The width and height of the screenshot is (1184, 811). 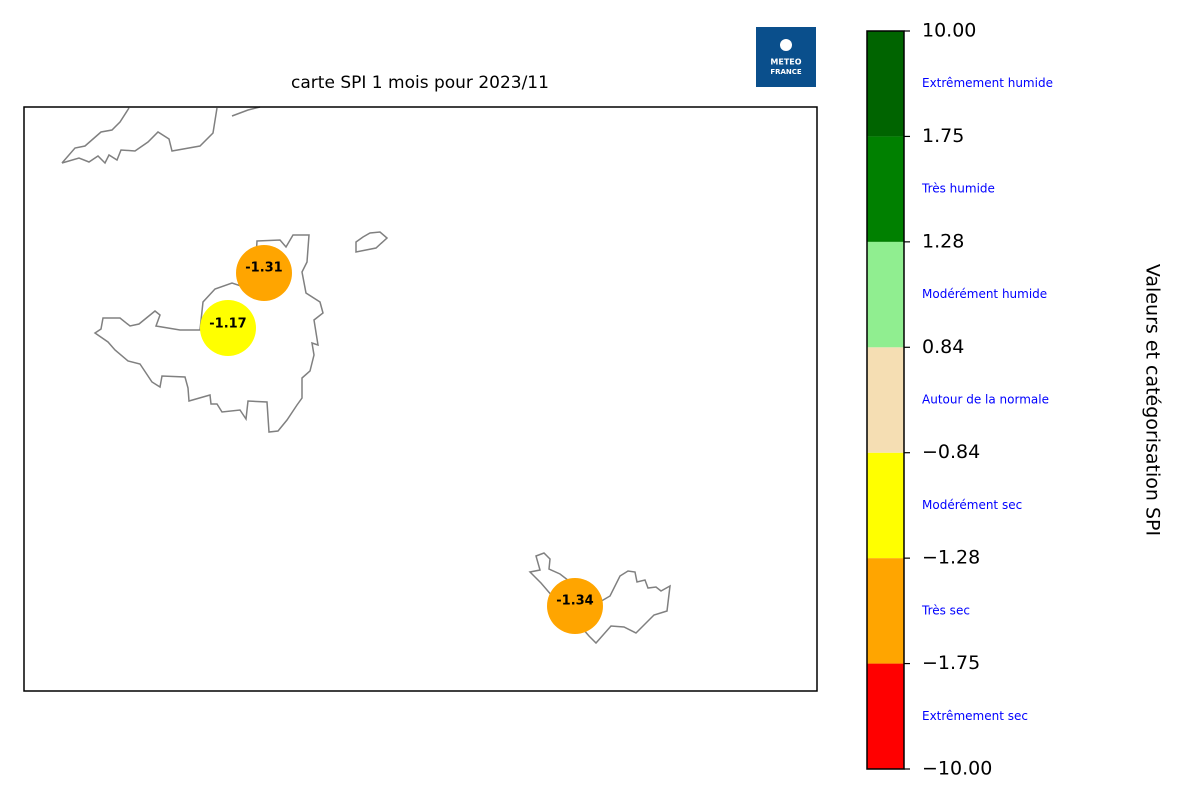 I want to click on logo-box, so click(x=786, y=57).